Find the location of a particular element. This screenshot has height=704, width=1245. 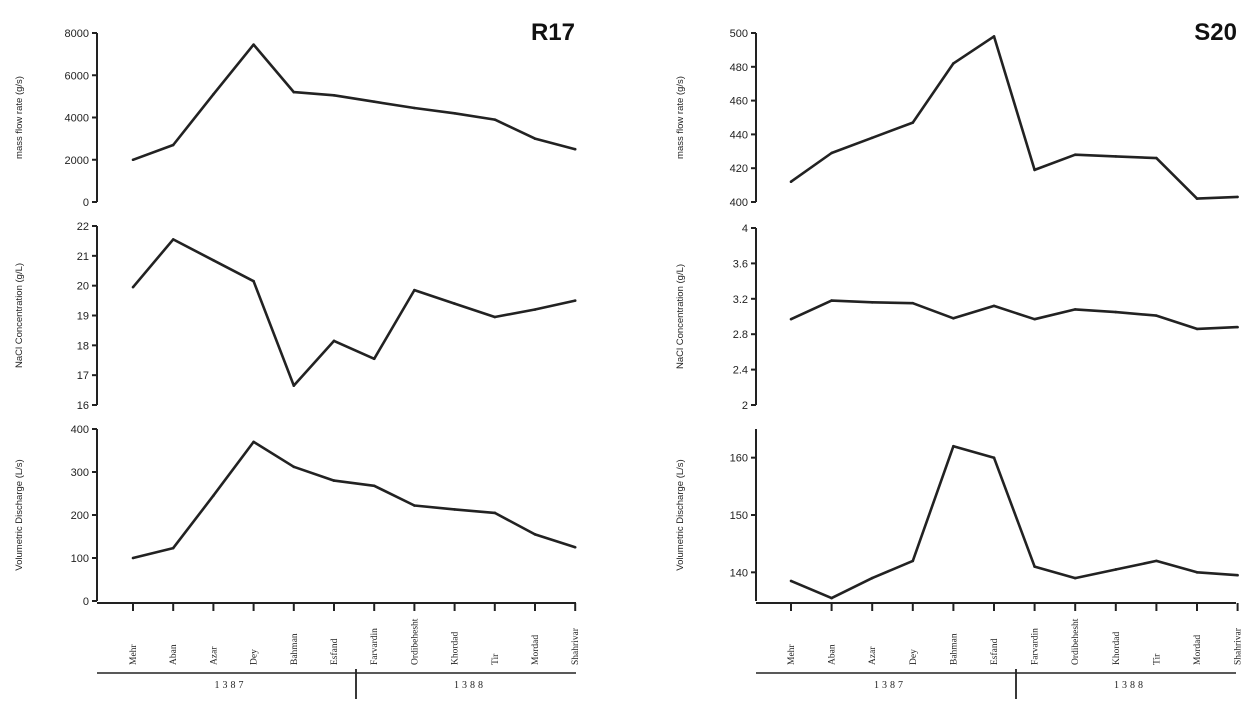

y-tick-label: 2000 is located at coordinates (77, 161).